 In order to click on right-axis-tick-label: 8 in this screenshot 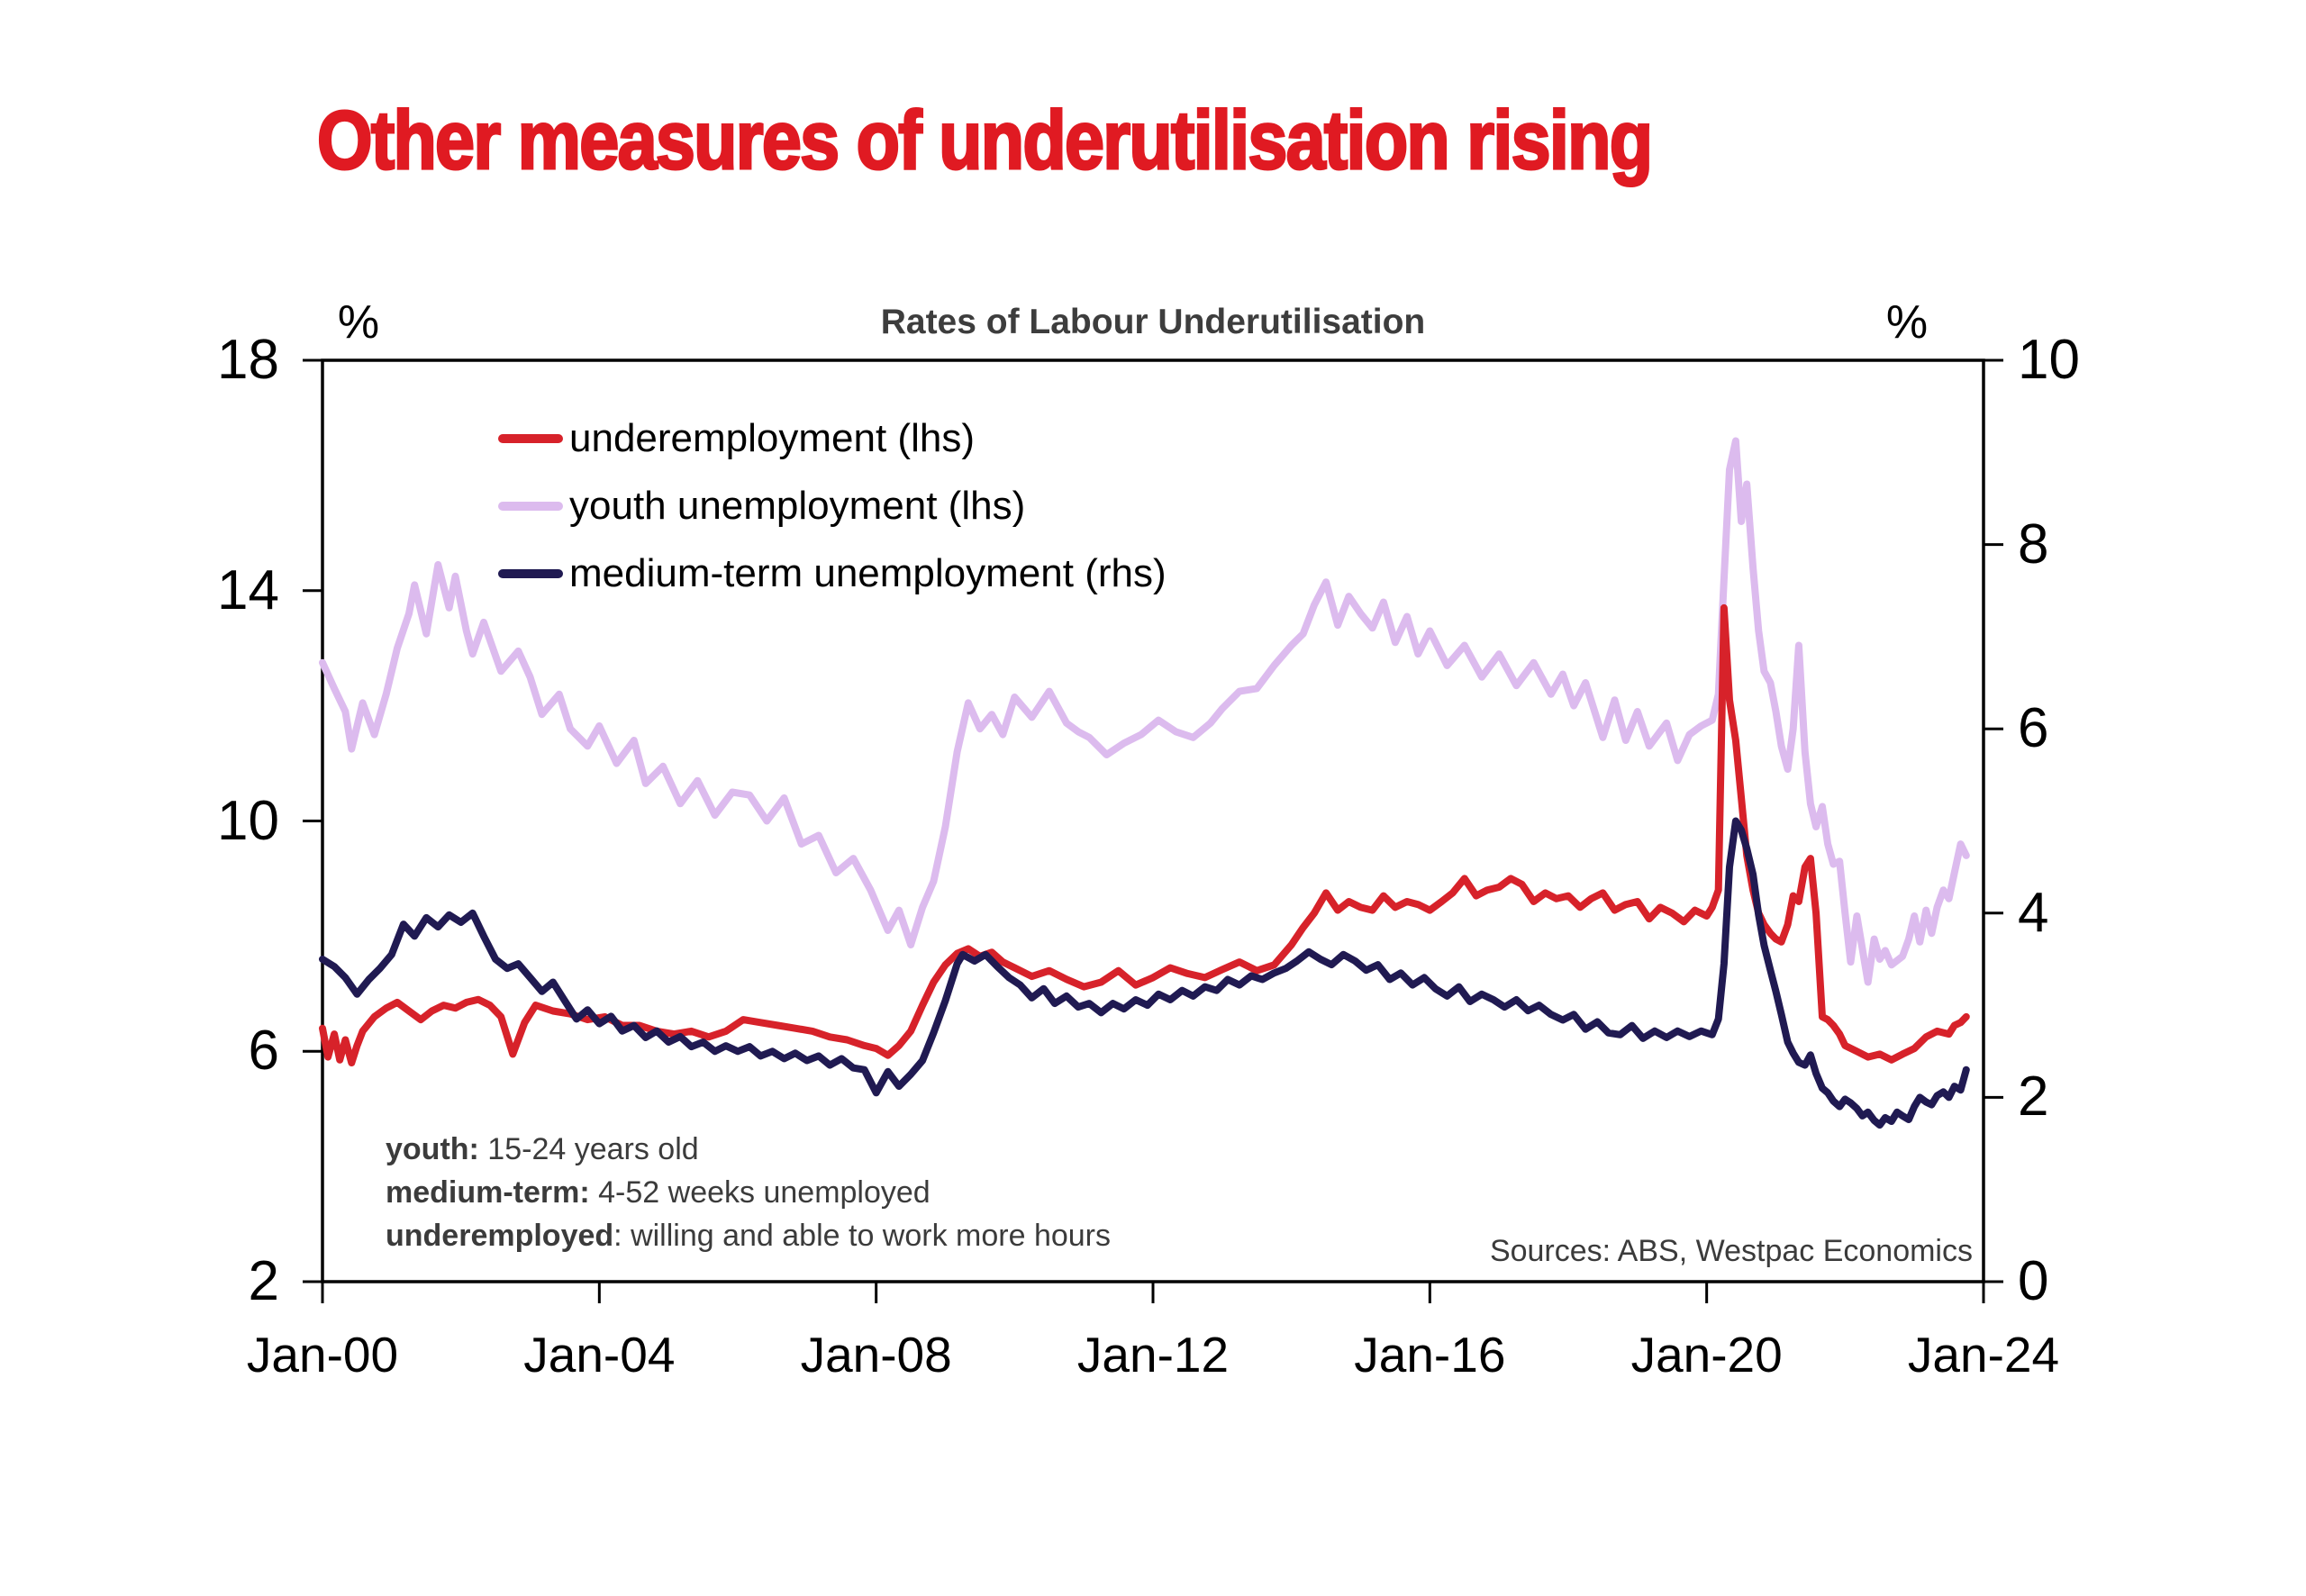, I will do `click(2033, 544)`.